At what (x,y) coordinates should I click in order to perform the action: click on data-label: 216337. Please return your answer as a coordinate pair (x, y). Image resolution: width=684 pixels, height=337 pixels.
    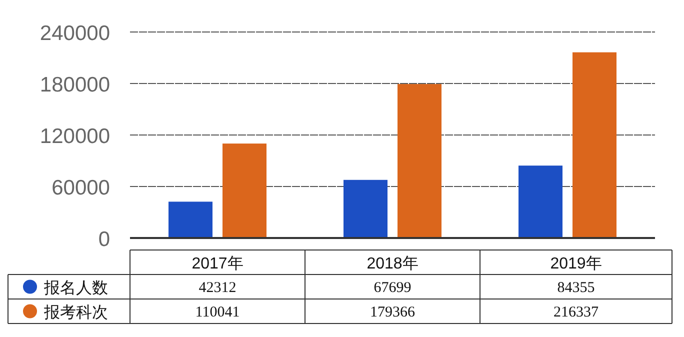
    Looking at the image, I should click on (576, 312).